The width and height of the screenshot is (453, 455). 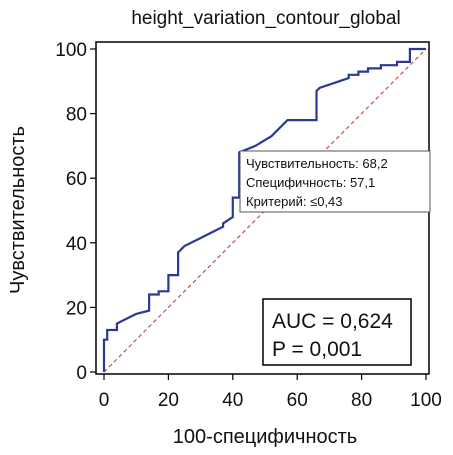 What do you see at coordinates (294, 201) in the screenshot?
I see `tooltip-criterion: Критерий: ≤0,43` at bounding box center [294, 201].